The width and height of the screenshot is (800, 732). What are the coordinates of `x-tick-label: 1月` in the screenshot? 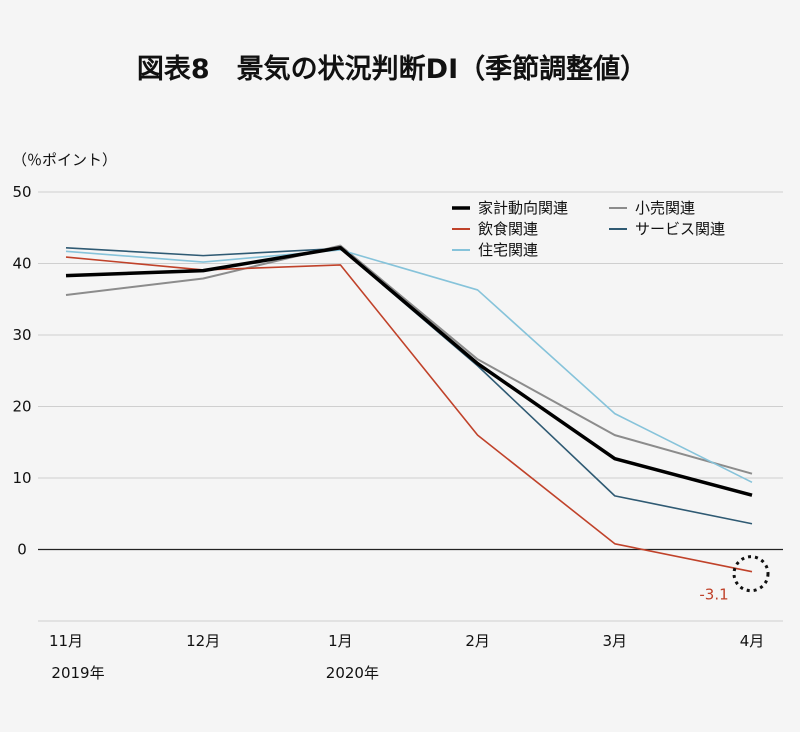 It's located at (340, 641).